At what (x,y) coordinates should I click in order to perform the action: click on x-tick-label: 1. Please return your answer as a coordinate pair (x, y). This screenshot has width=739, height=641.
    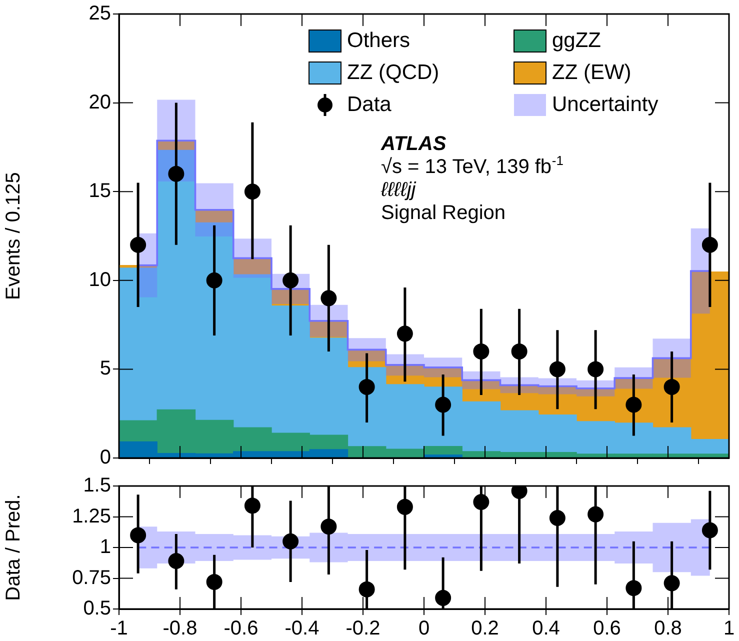
    Looking at the image, I should click on (729, 629).